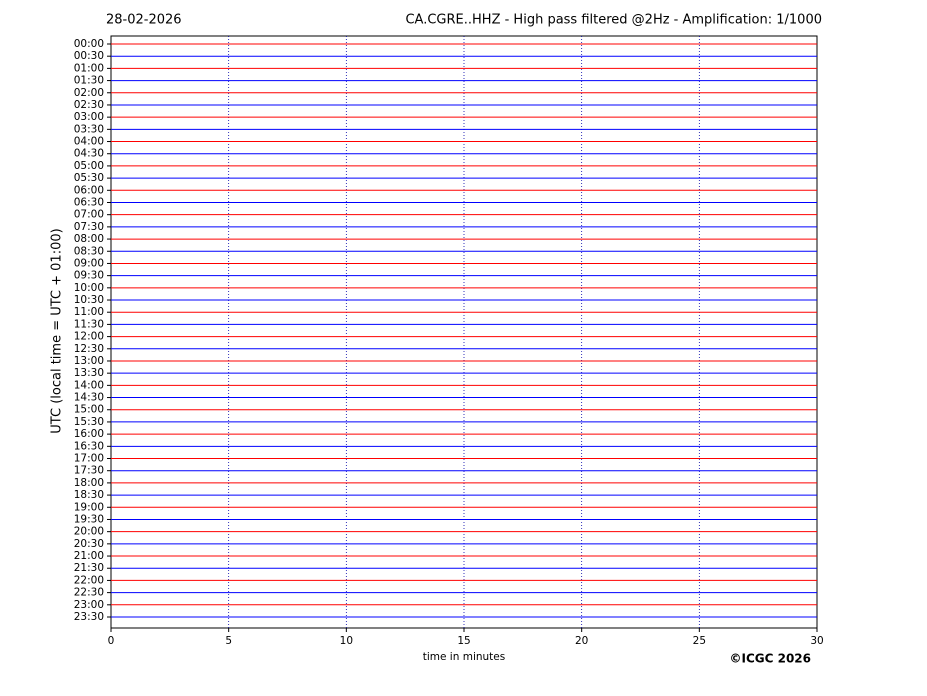  Describe the element at coordinates (89, 471) in the screenshot. I see `y-tick-label: 17:30` at that location.